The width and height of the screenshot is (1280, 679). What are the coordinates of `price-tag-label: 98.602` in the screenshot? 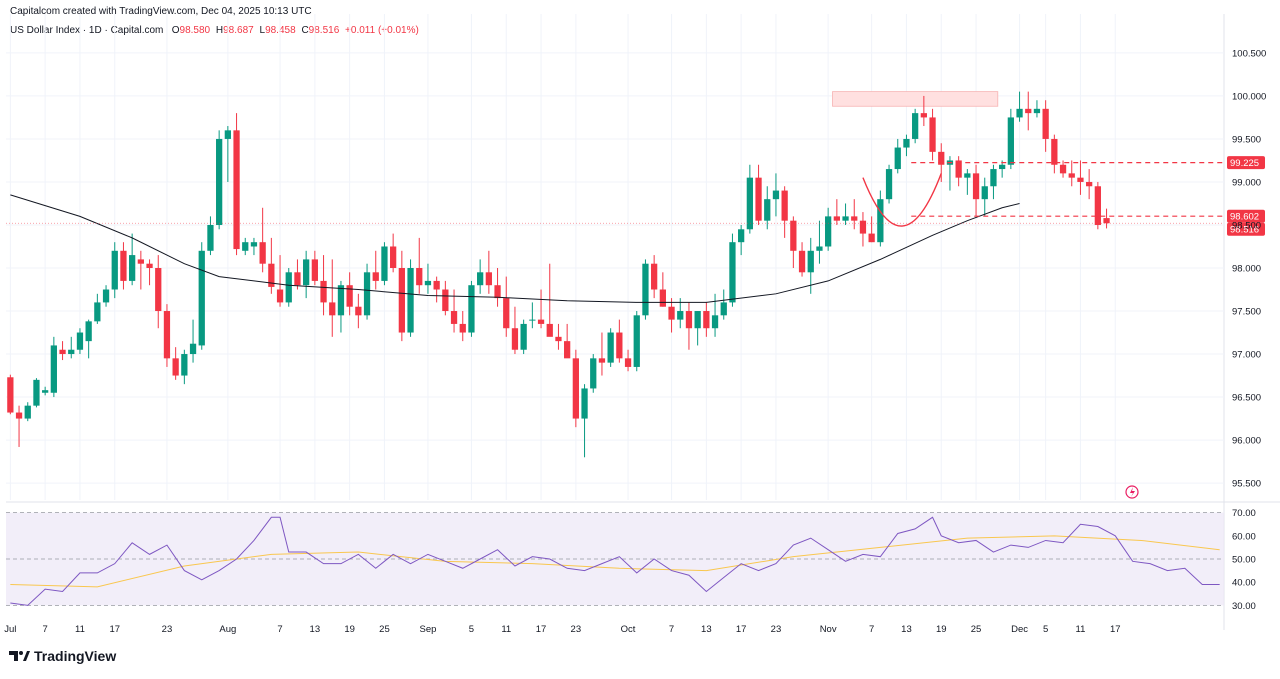 It's located at (1244, 217).